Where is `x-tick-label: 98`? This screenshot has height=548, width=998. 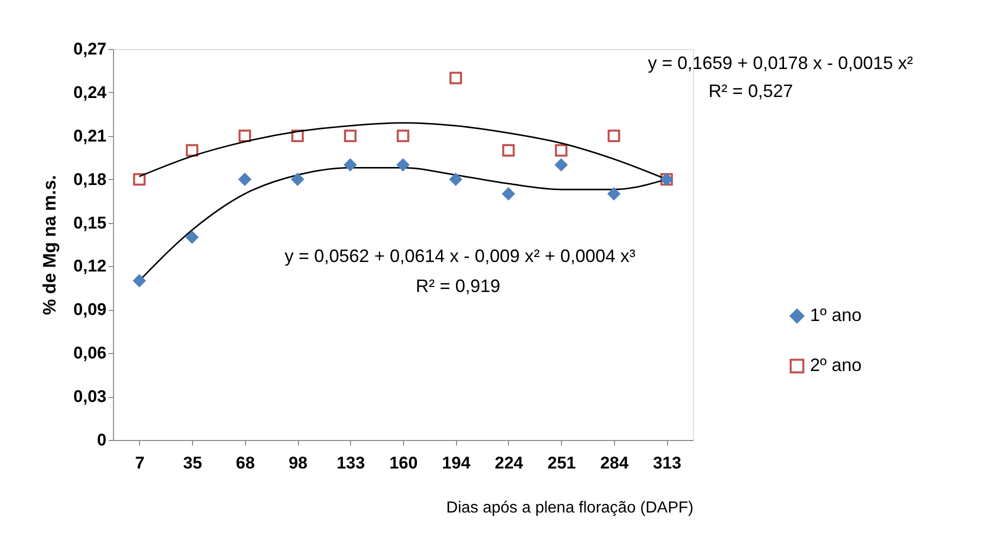 x-tick-label: 98 is located at coordinates (298, 463).